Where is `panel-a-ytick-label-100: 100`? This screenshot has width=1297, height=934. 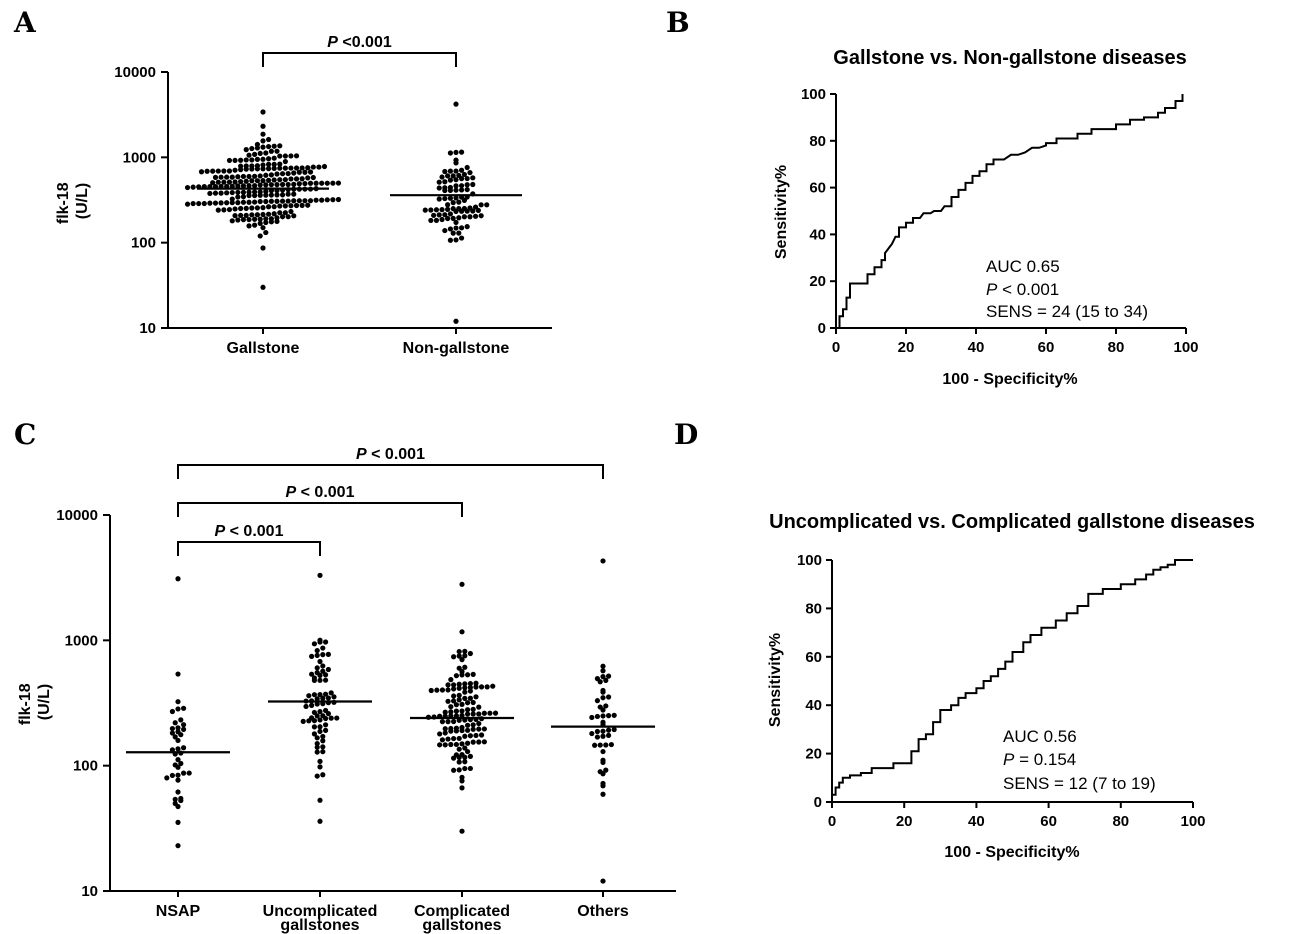 panel-a-ytick-label-100: 100 is located at coordinates (143, 243).